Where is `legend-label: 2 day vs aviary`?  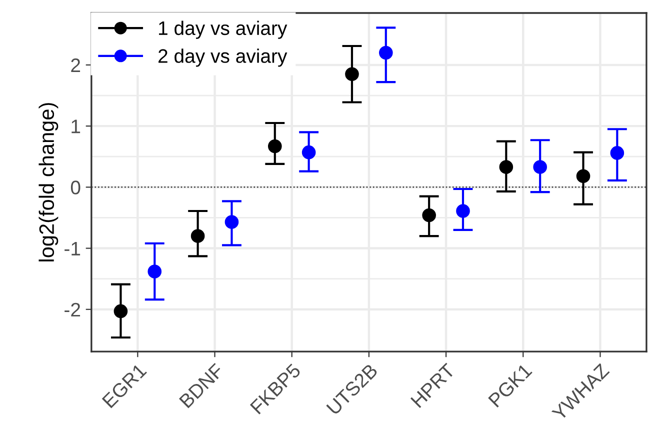 legend-label: 2 day vs aviary is located at coordinates (223, 57).